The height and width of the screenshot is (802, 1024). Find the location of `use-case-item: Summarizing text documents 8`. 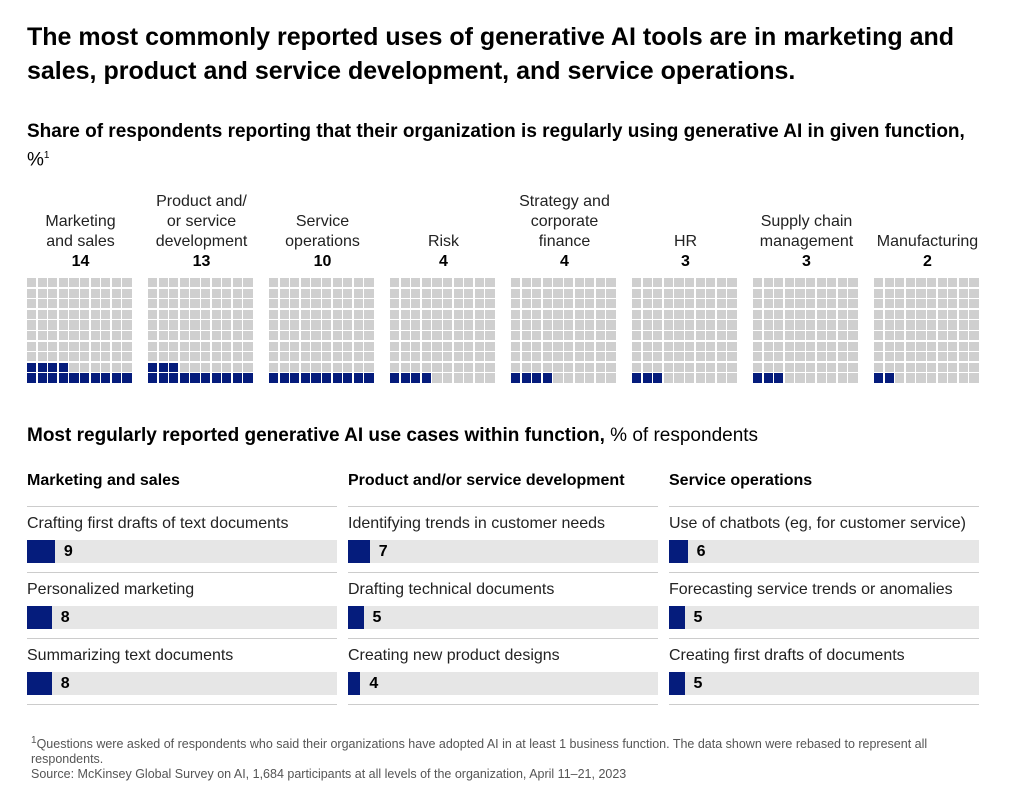

use-case-item: Summarizing text documents 8 is located at coordinates (182, 672).